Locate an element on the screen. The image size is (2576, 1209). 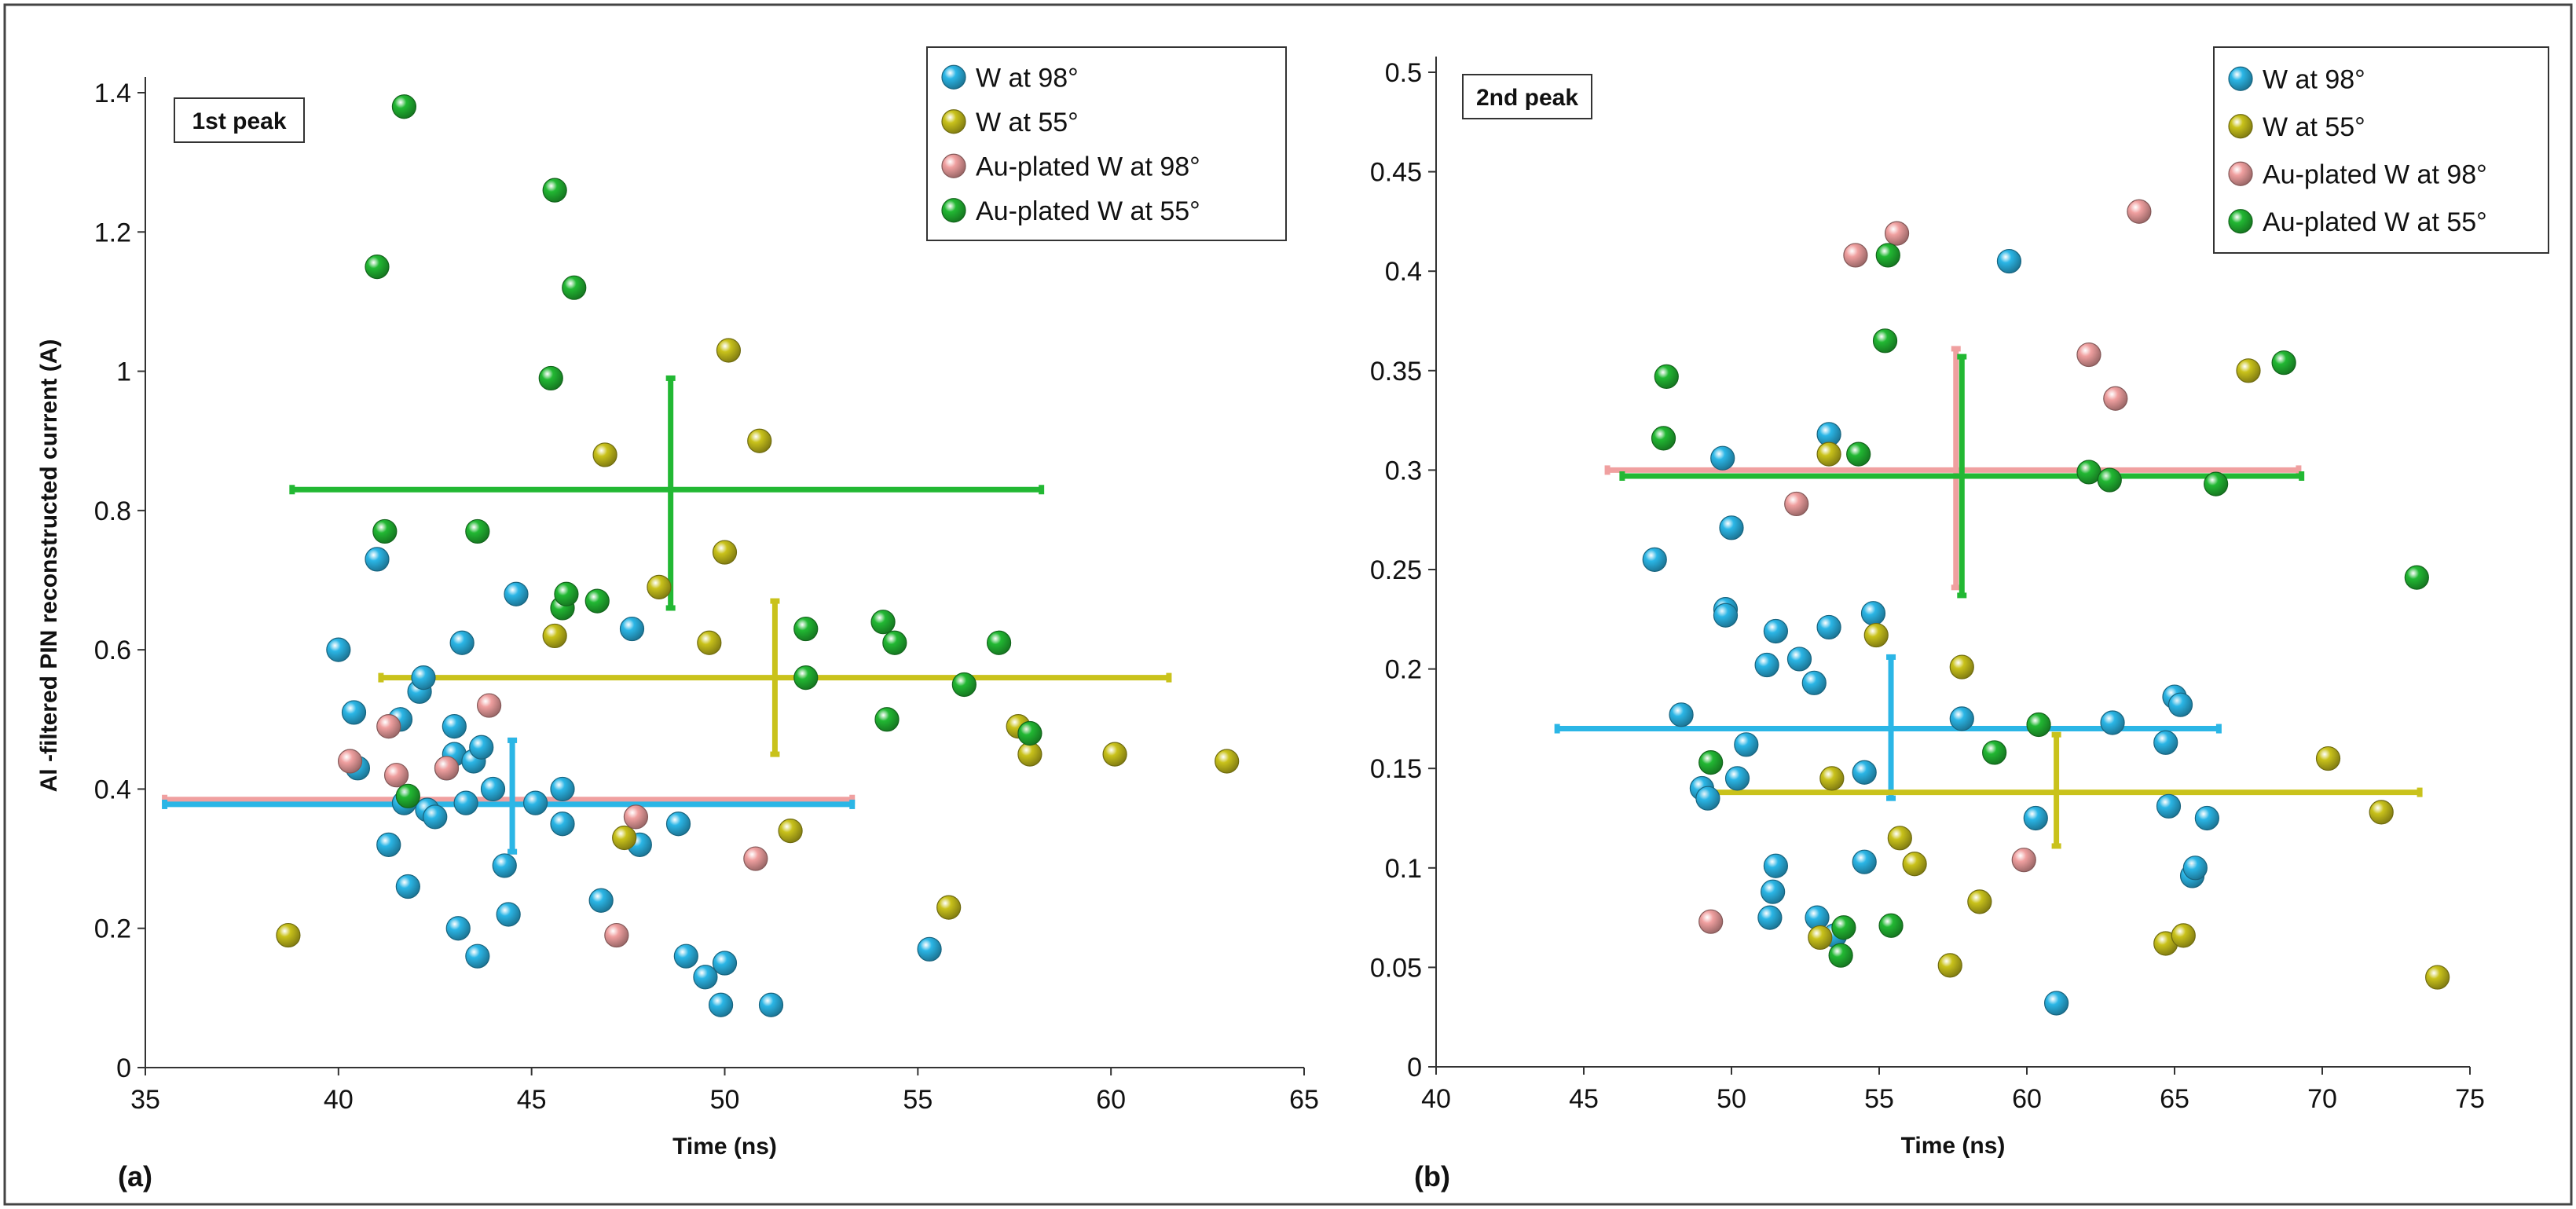
x-tick-label: 45 is located at coordinates (532, 1100).